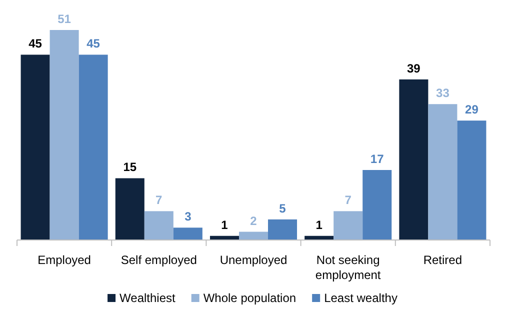 The image size is (505, 324). Describe the element at coordinates (249, 298) in the screenshot. I see `legend-label: Whole population` at that location.